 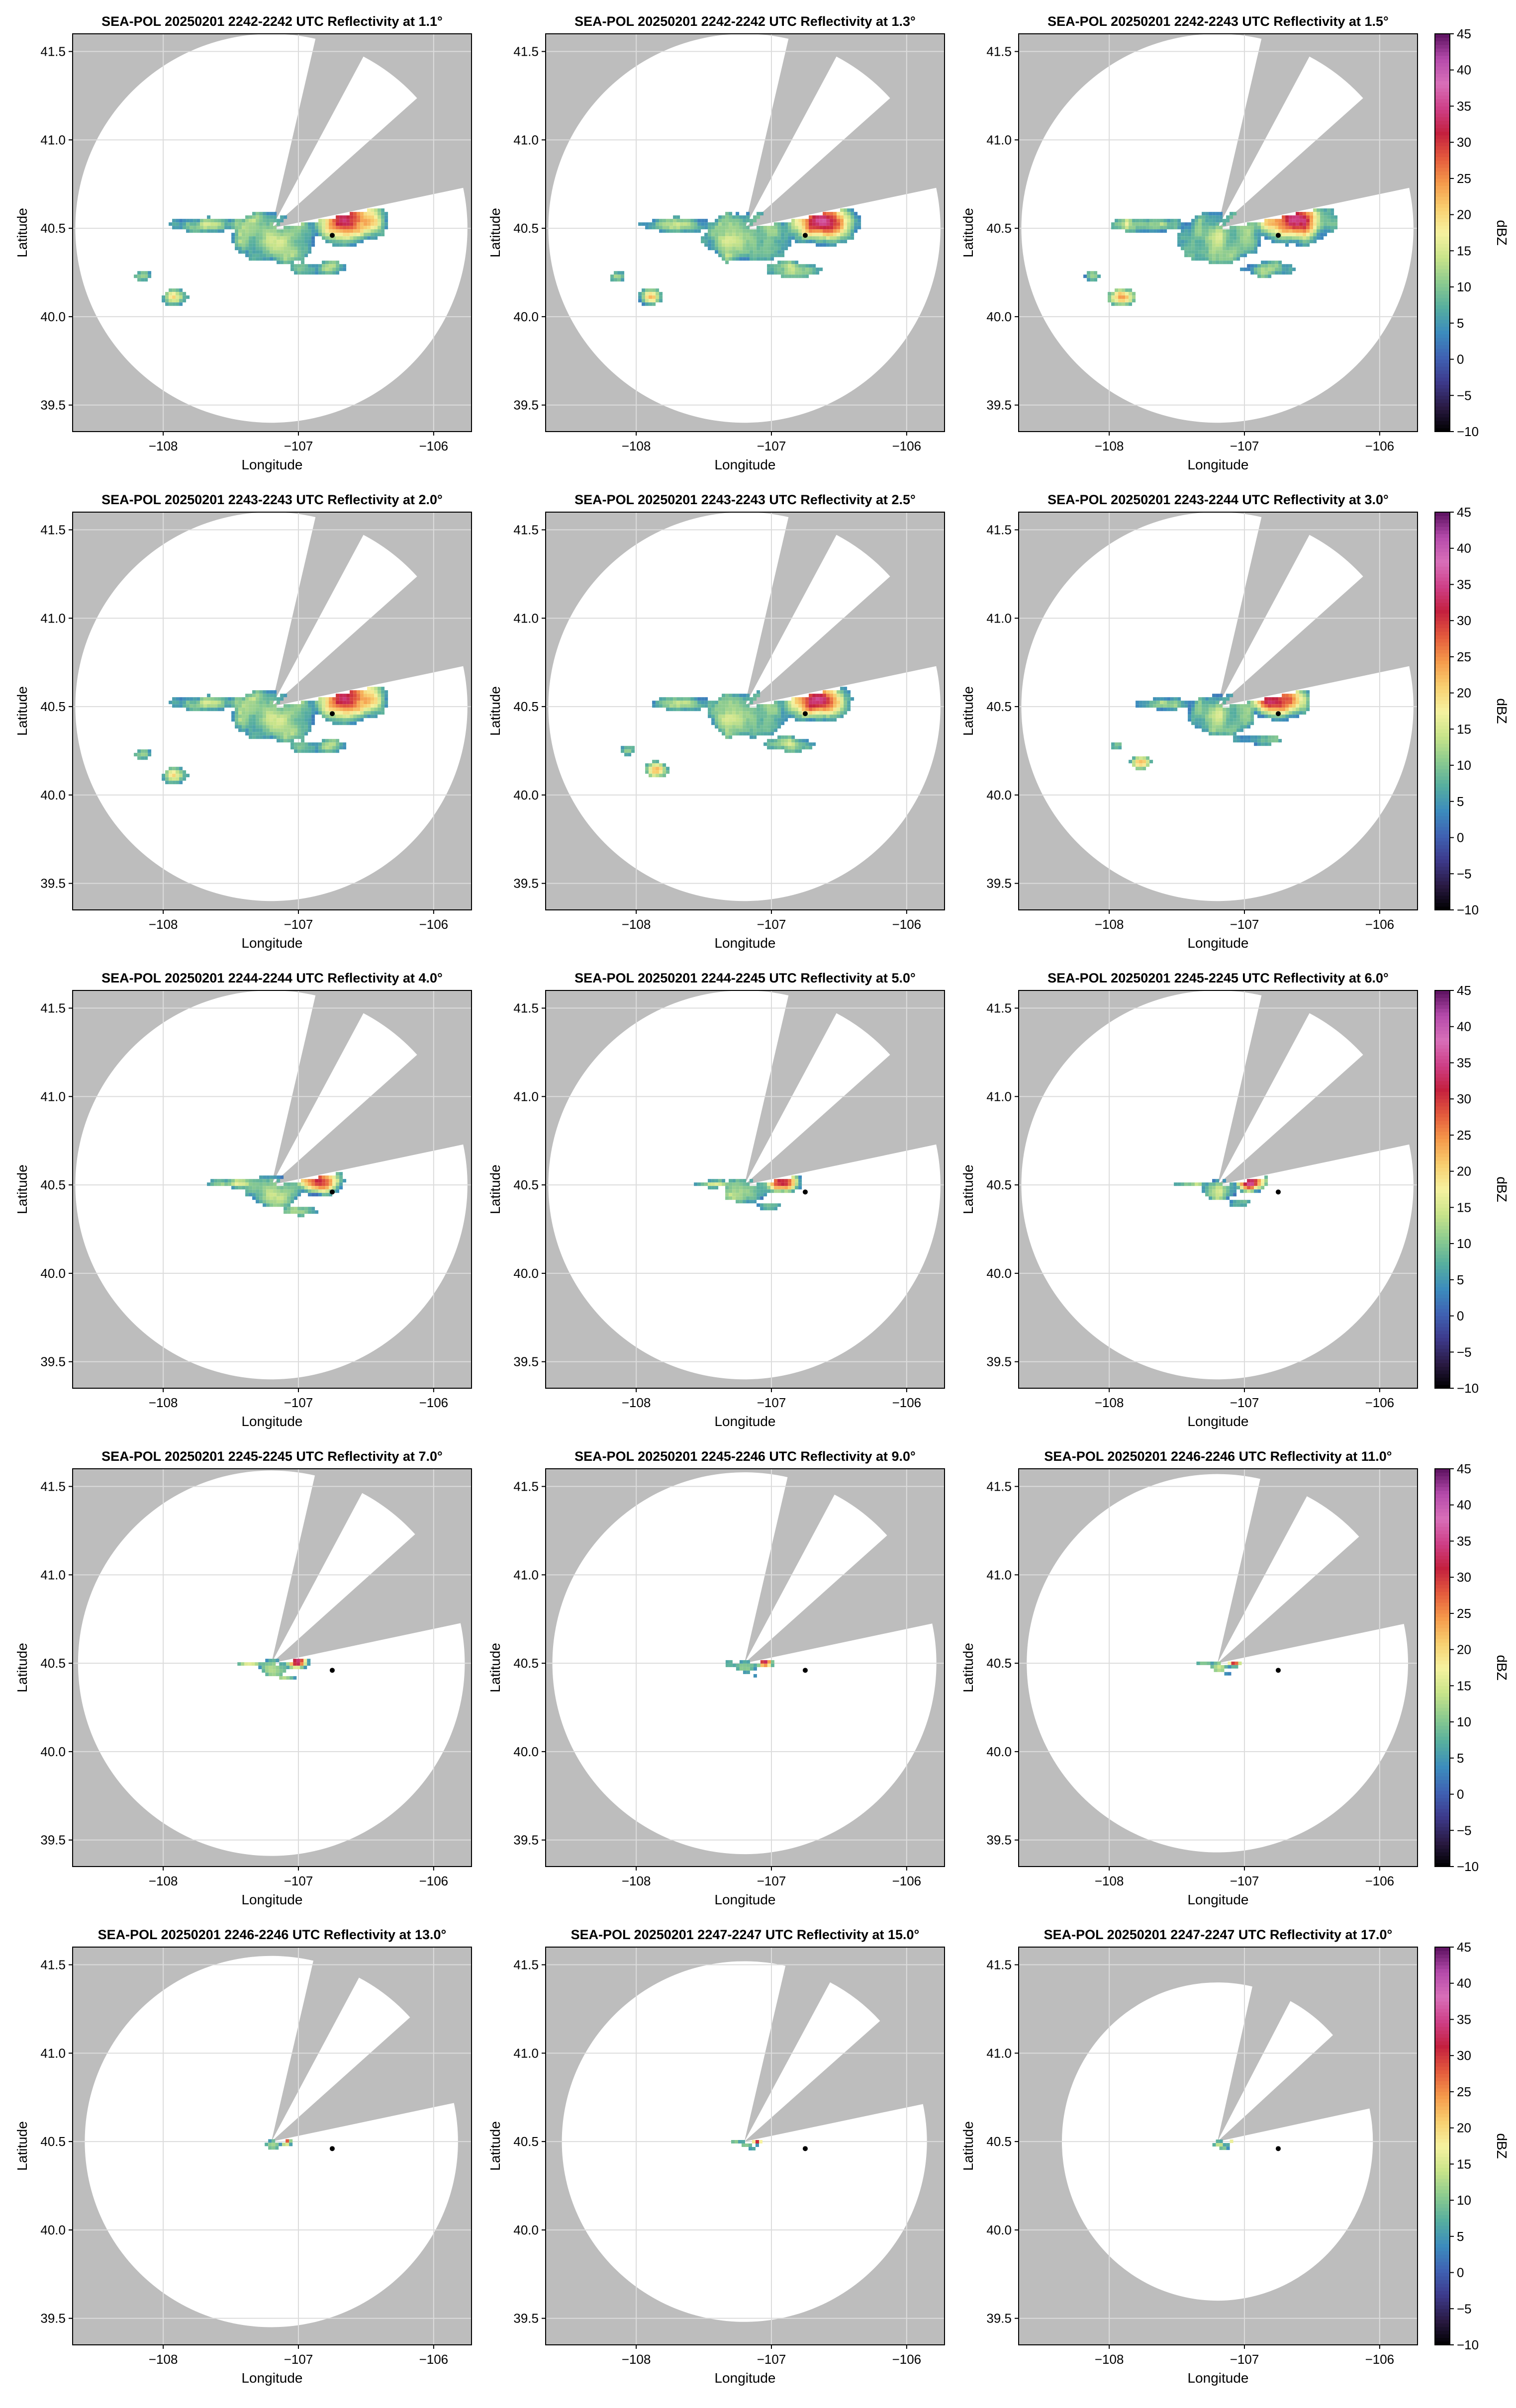 I want to click on colorbar-tick-label: 40, so click(x=1464, y=1505).